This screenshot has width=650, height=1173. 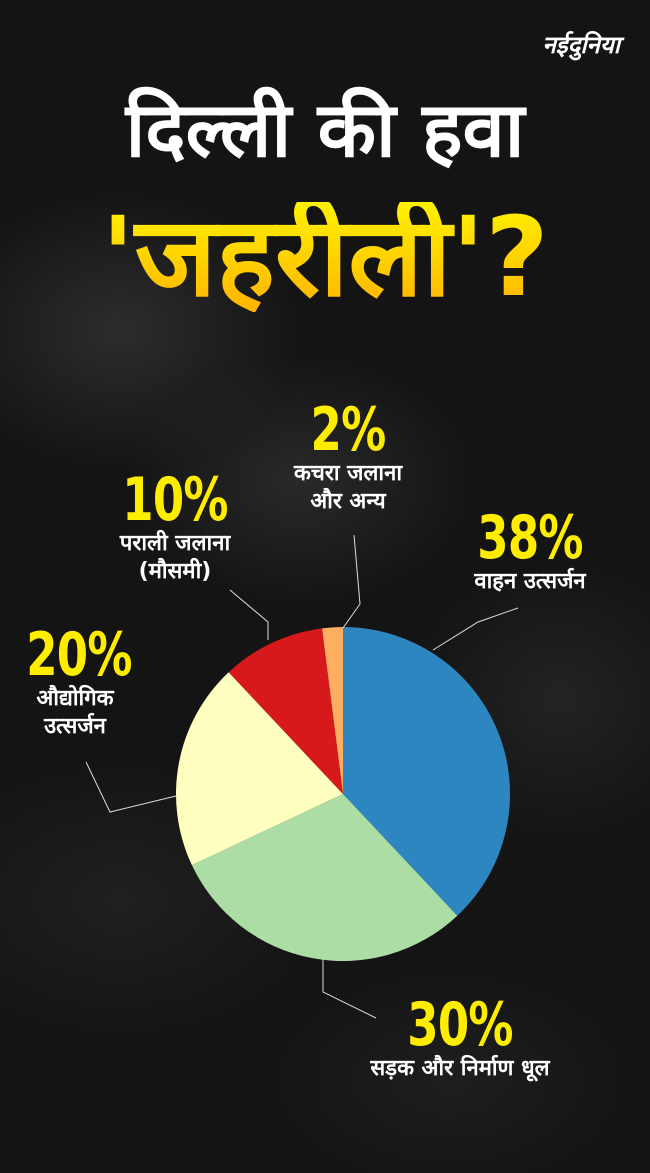 I want to click on slice-label-stubble-1: पराली जलाना, so click(x=175, y=543).